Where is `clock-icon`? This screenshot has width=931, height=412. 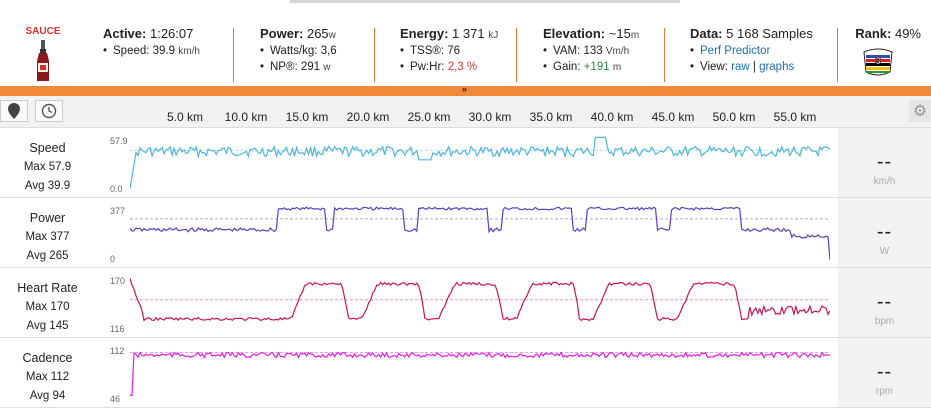
clock-icon is located at coordinates (49, 111).